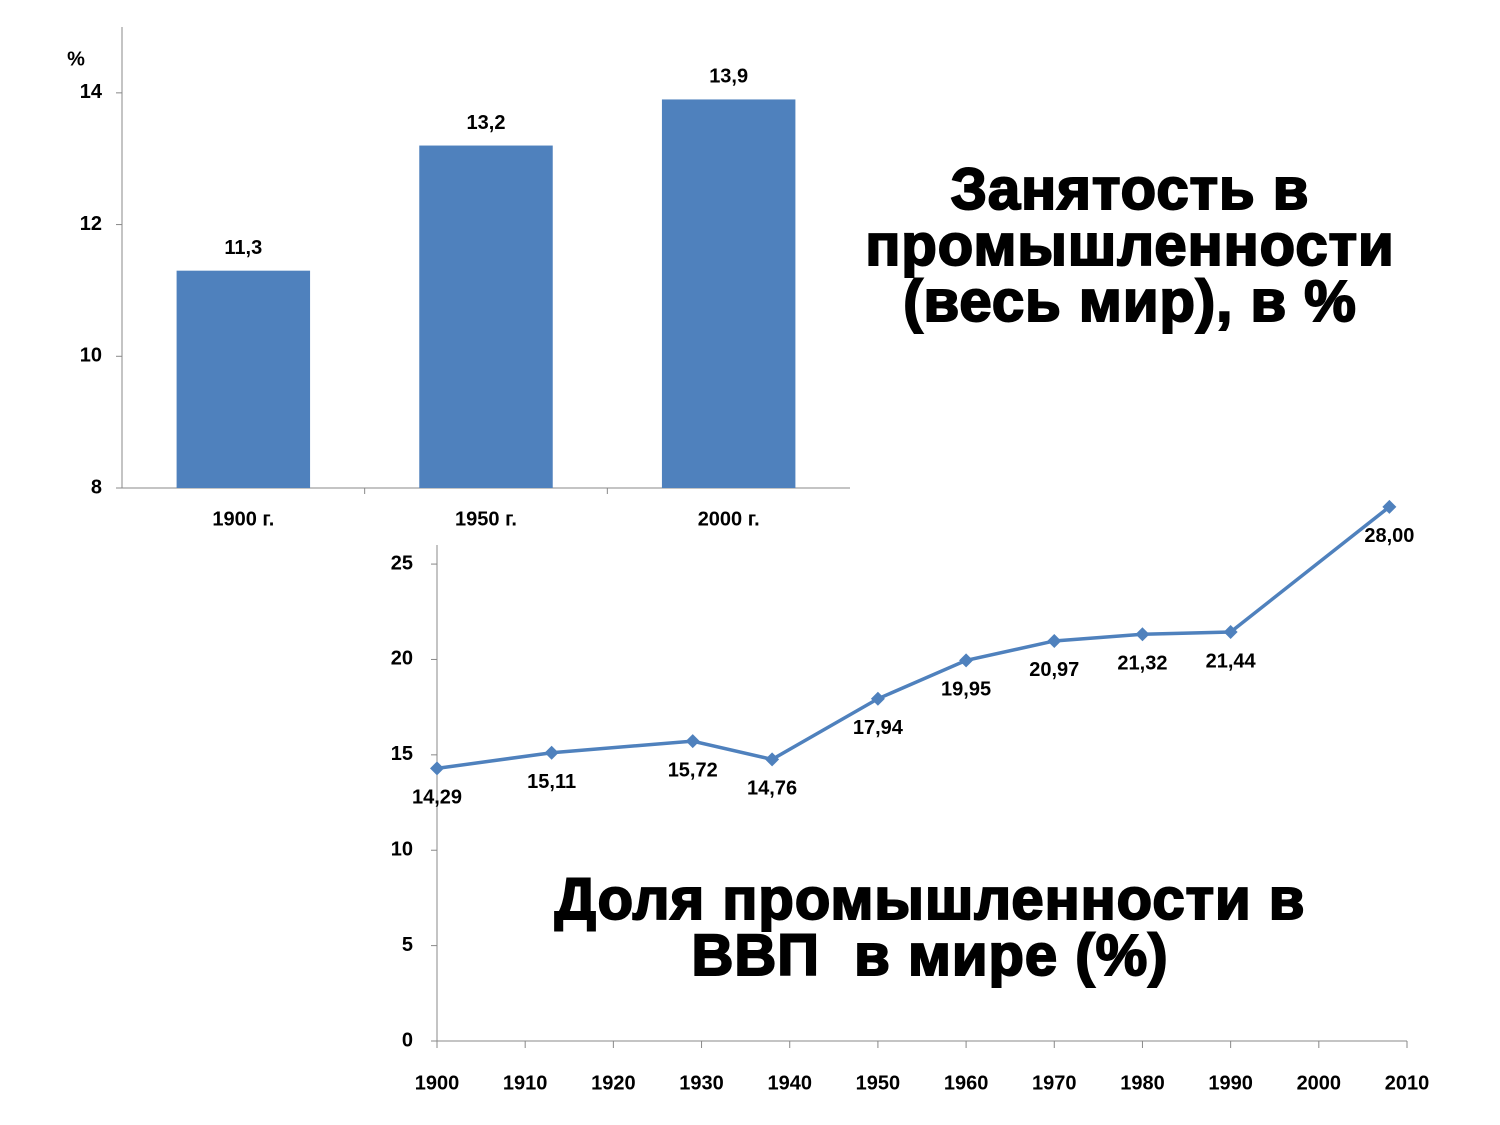 The height and width of the screenshot is (1125, 1500). I want to click on data-label: 28,00, so click(1389, 536).